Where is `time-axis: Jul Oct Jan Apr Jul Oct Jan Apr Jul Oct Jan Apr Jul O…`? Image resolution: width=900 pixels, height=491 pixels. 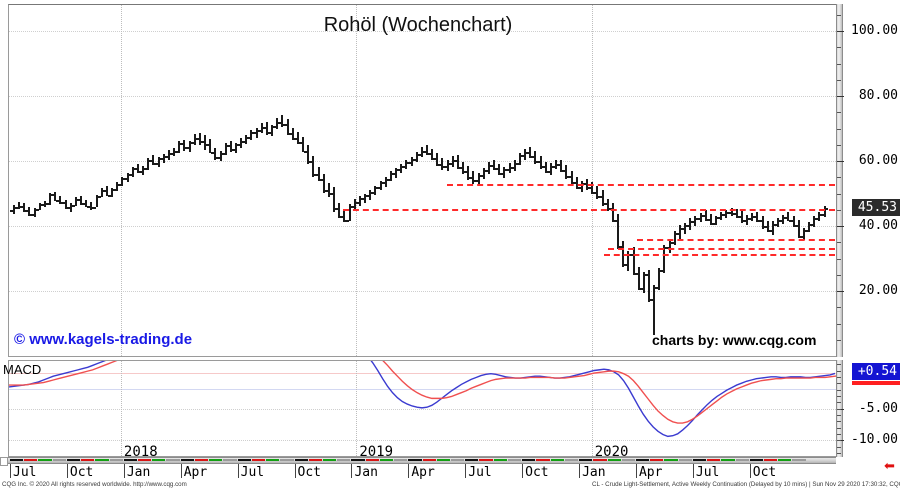 time-axis: Jul Oct Jan Apr Jul Oct Jan Apr Jul Oct Jan Apr Jul O… is located at coordinates (422, 468).